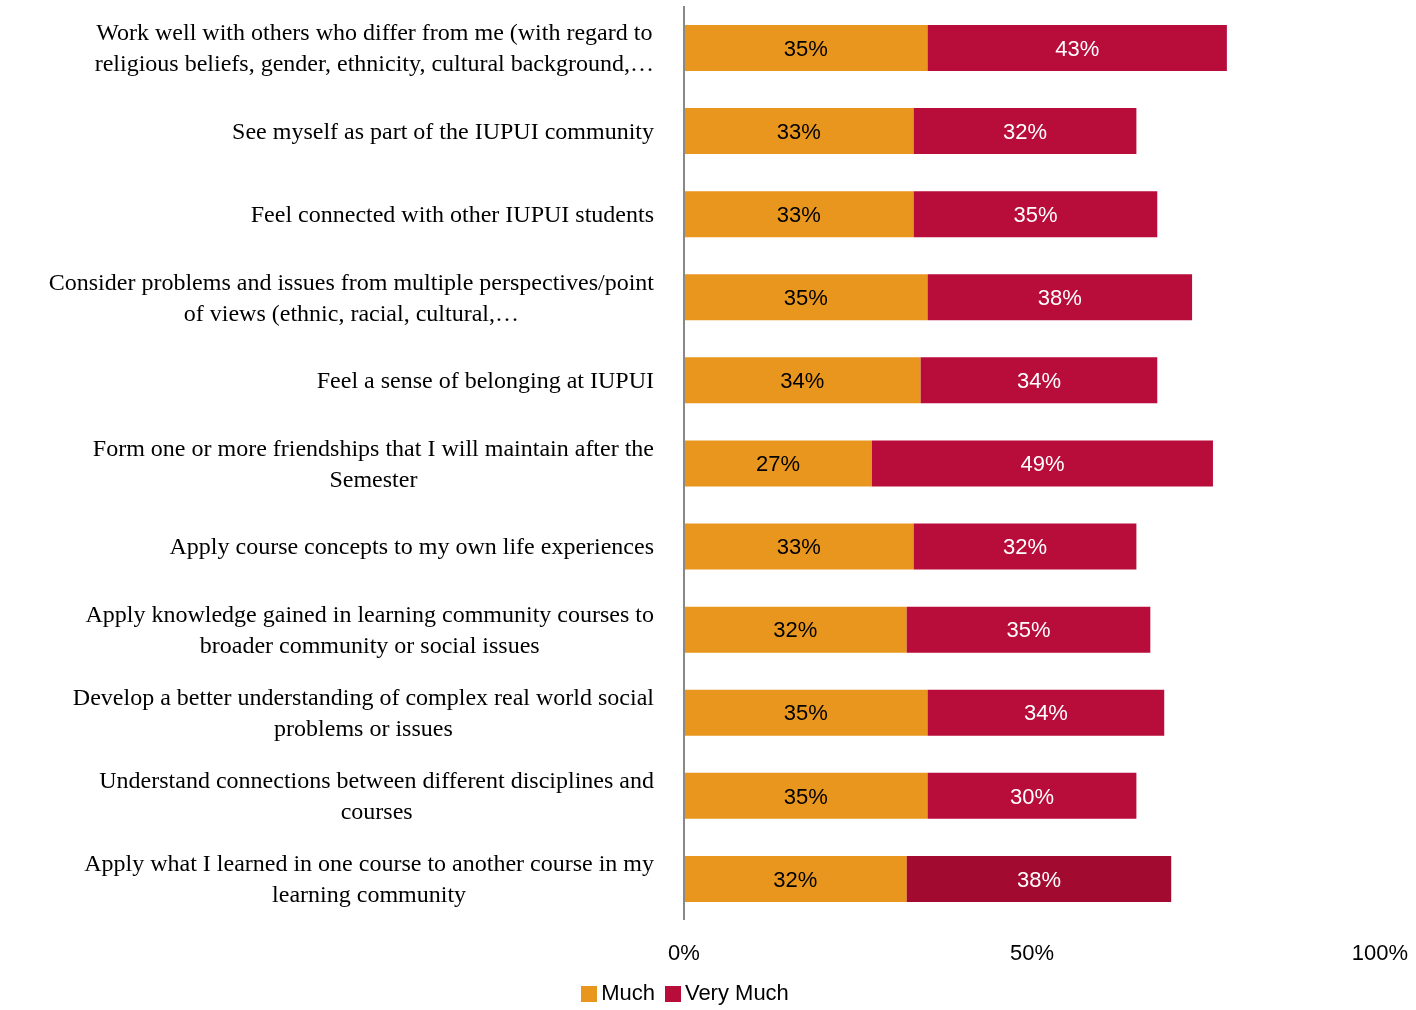 The height and width of the screenshot is (1010, 1416). I want to click on data-label: 43%, so click(1077, 48).